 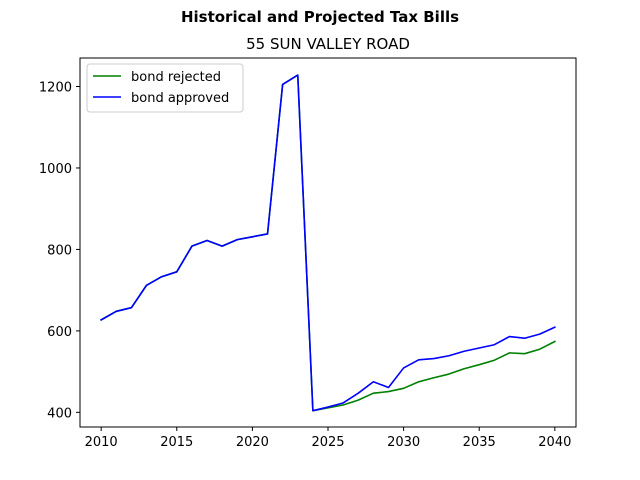 What do you see at coordinates (180, 98) in the screenshot?
I see `legend-label-bond-approved: bond approved` at bounding box center [180, 98].